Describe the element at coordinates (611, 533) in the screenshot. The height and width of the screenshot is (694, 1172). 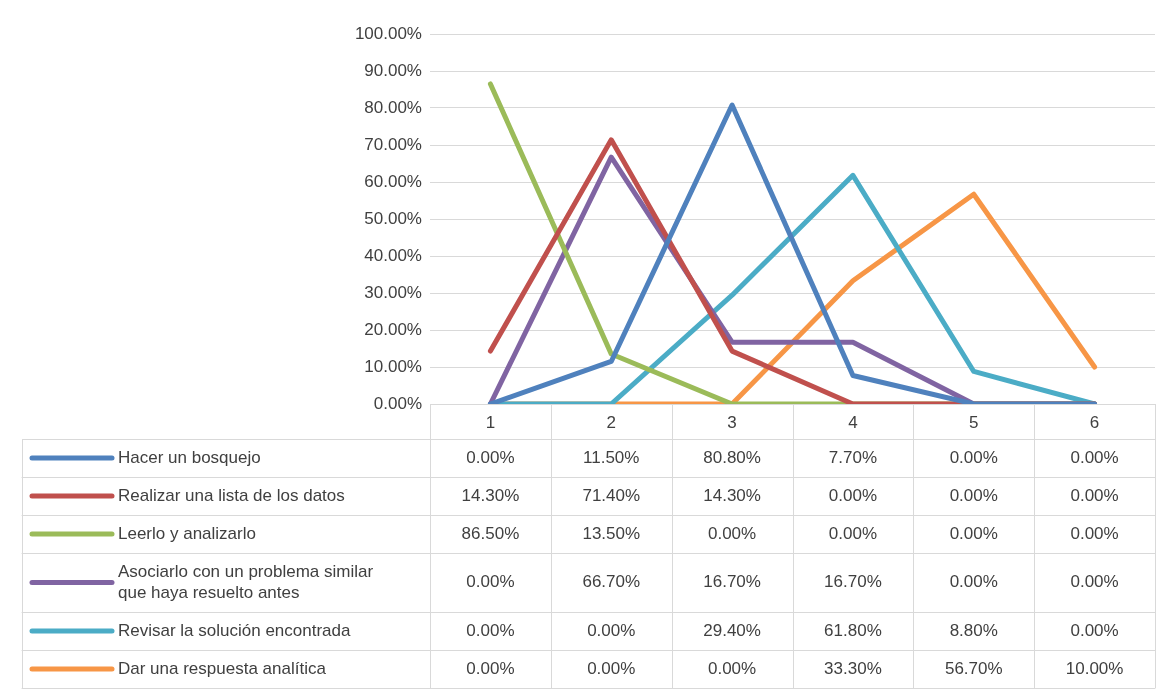
I see `data-label: 13.50%` at that location.